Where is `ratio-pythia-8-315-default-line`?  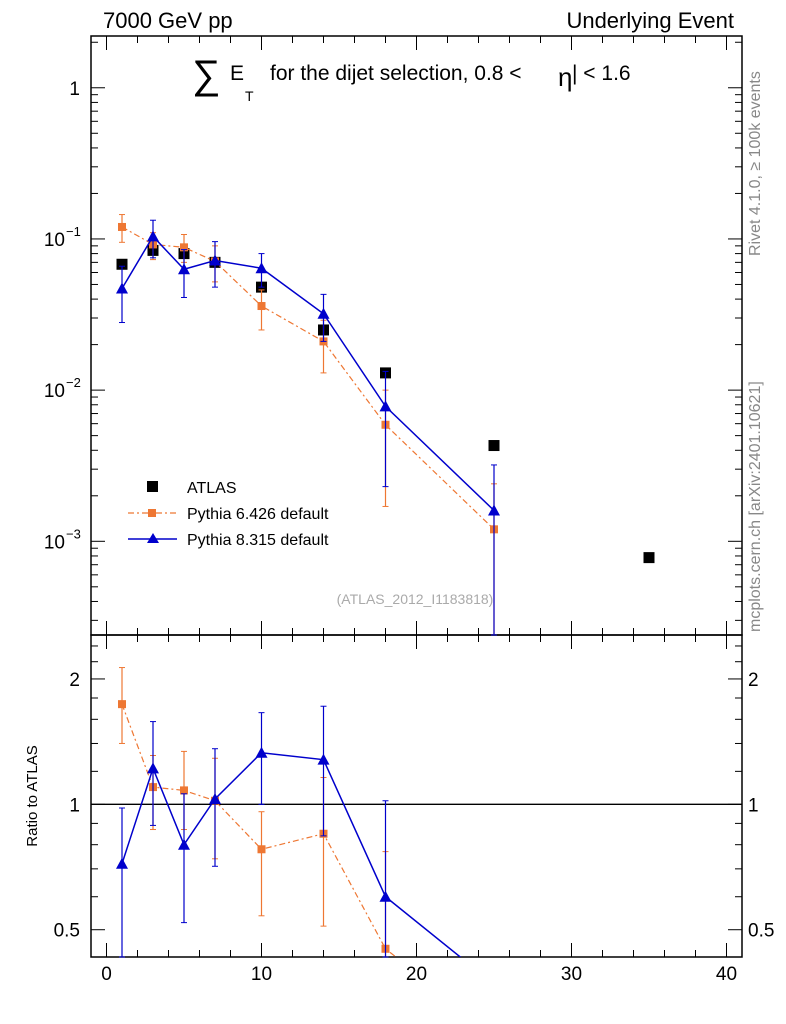 ratio-pythia-8-315-default-line is located at coordinates (291, 854).